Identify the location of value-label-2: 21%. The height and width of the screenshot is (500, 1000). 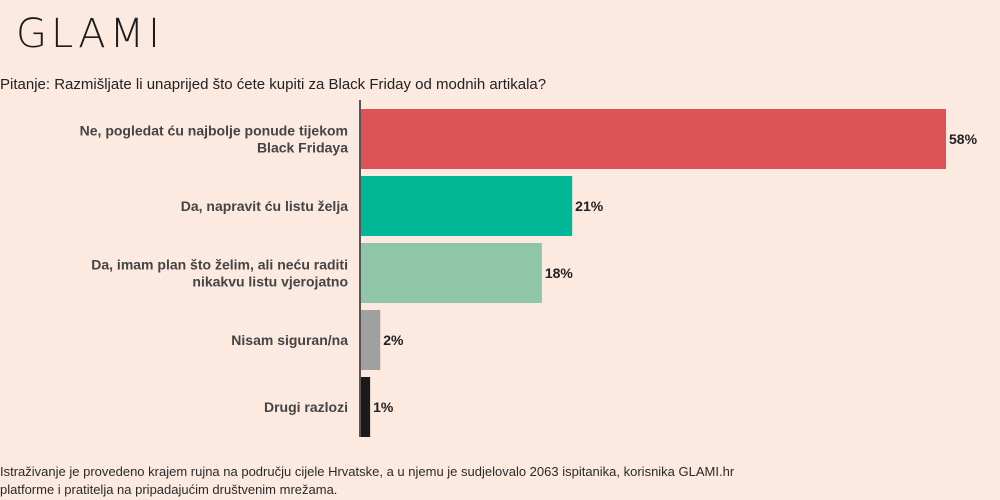
(589, 206).